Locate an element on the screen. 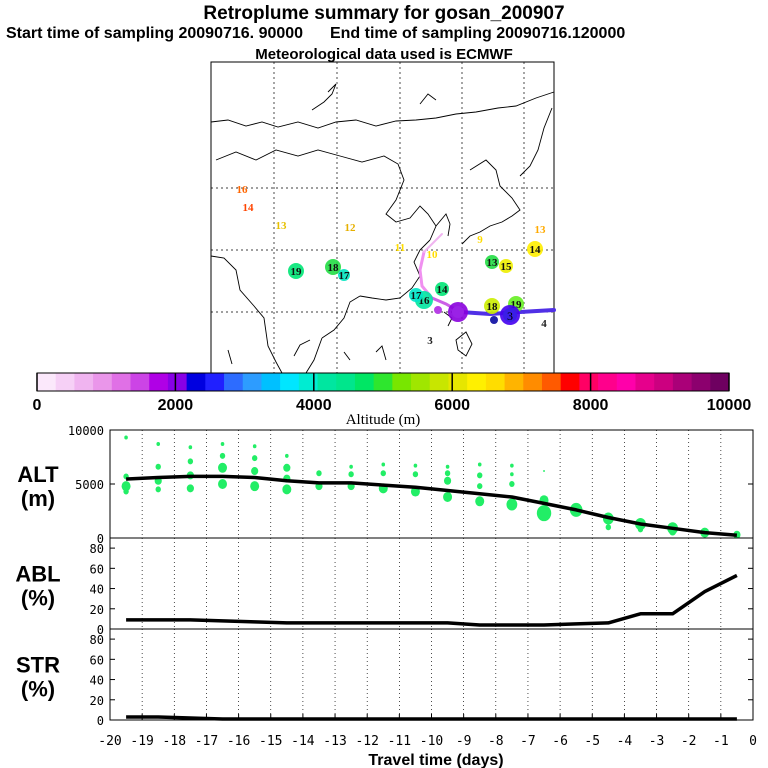  x-tick-label: -11 is located at coordinates (399, 741).